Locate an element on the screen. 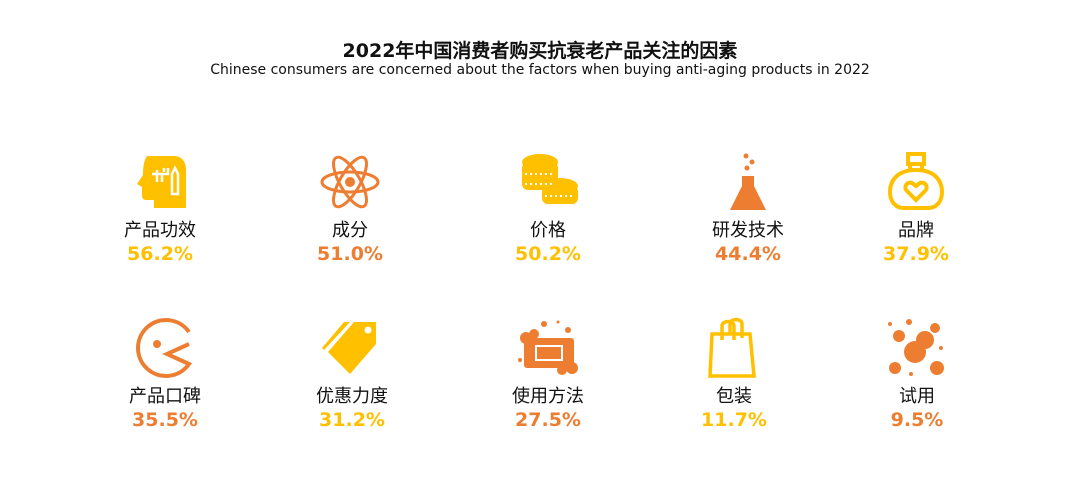 The height and width of the screenshot is (482, 1080). flask-icon is located at coordinates (748, 181).